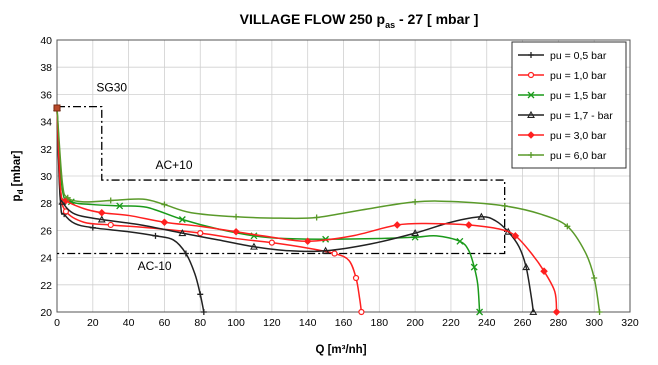  What do you see at coordinates (17, 197) in the screenshot?
I see `y-axis-label-main: p` at bounding box center [17, 197].